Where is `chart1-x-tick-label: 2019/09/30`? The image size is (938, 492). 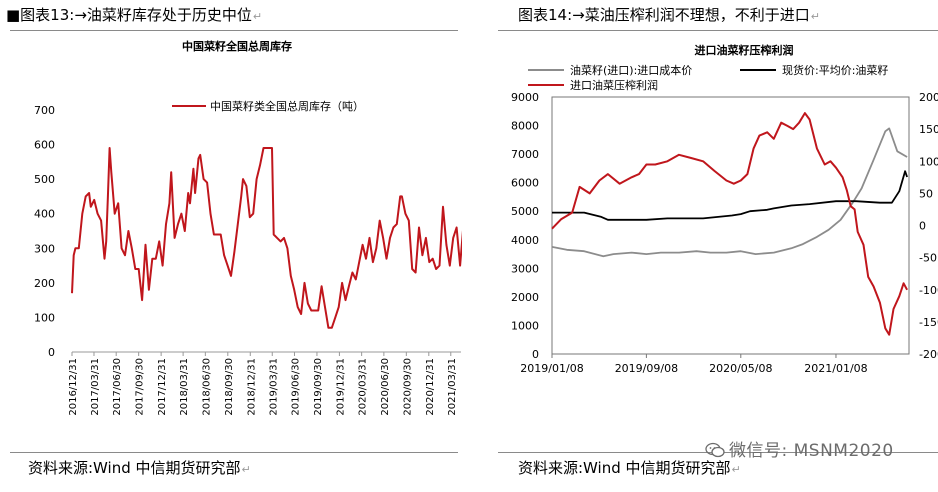
chart1-x-tick-label: 2019/09/30 is located at coordinates (318, 387).